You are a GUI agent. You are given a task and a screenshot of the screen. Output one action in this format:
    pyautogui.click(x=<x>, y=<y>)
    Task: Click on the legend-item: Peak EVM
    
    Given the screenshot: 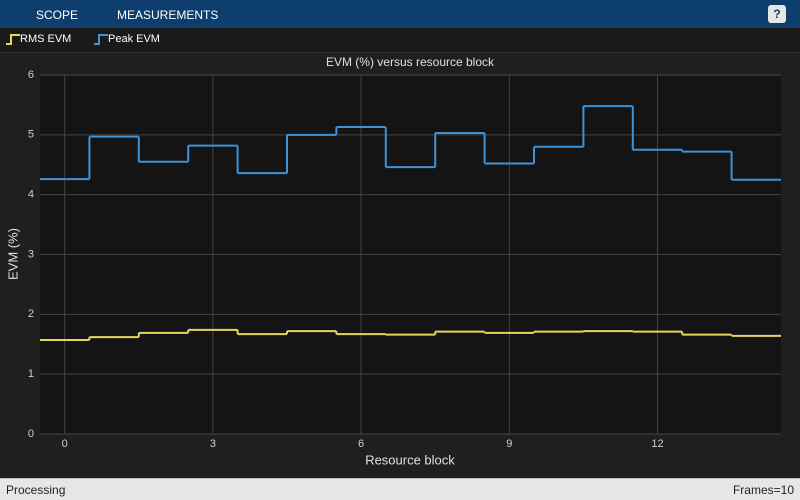 What is the action you would take?
    pyautogui.click(x=127, y=39)
    